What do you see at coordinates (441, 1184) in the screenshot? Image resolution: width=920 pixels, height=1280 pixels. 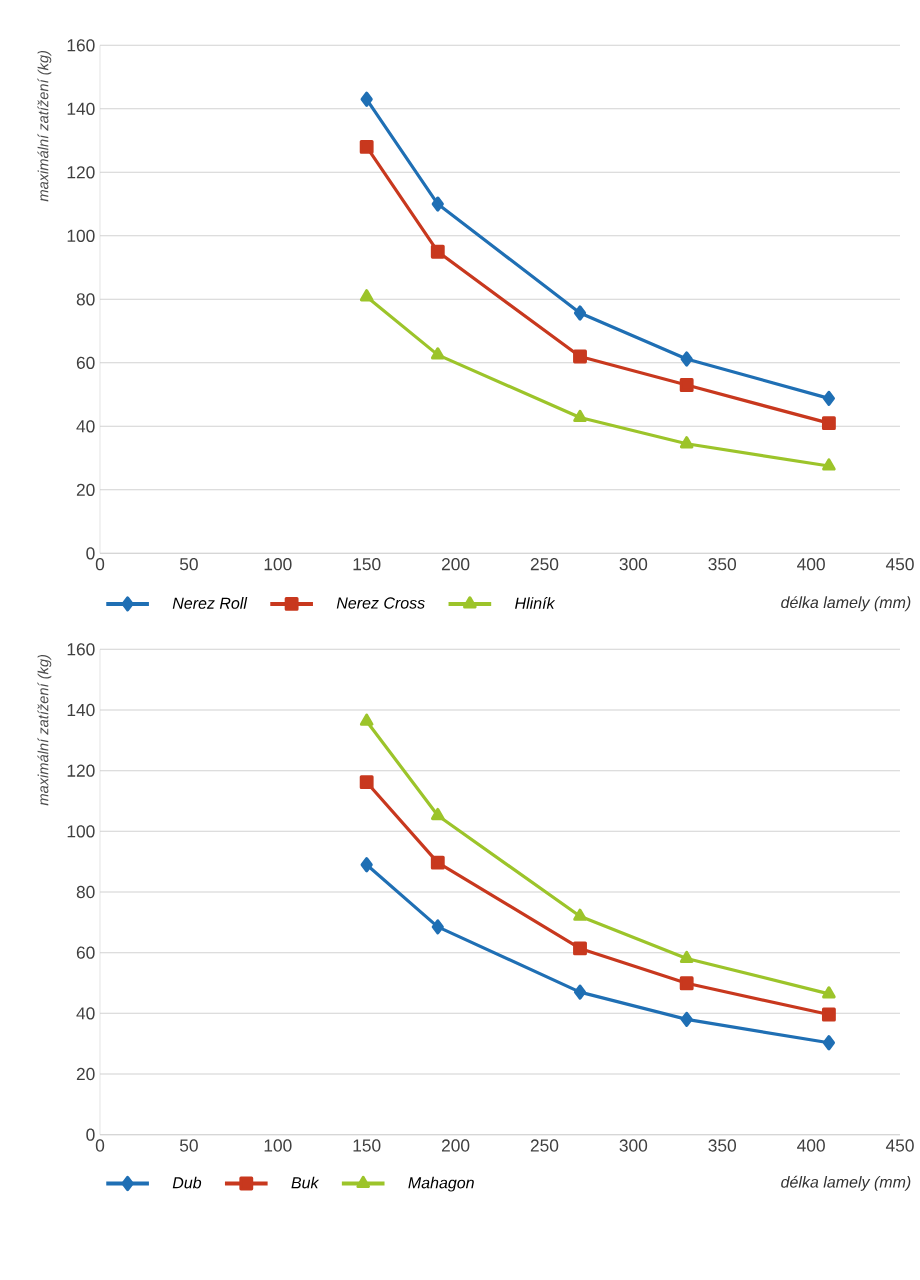 I see `legend-label: Mahagon` at bounding box center [441, 1184].